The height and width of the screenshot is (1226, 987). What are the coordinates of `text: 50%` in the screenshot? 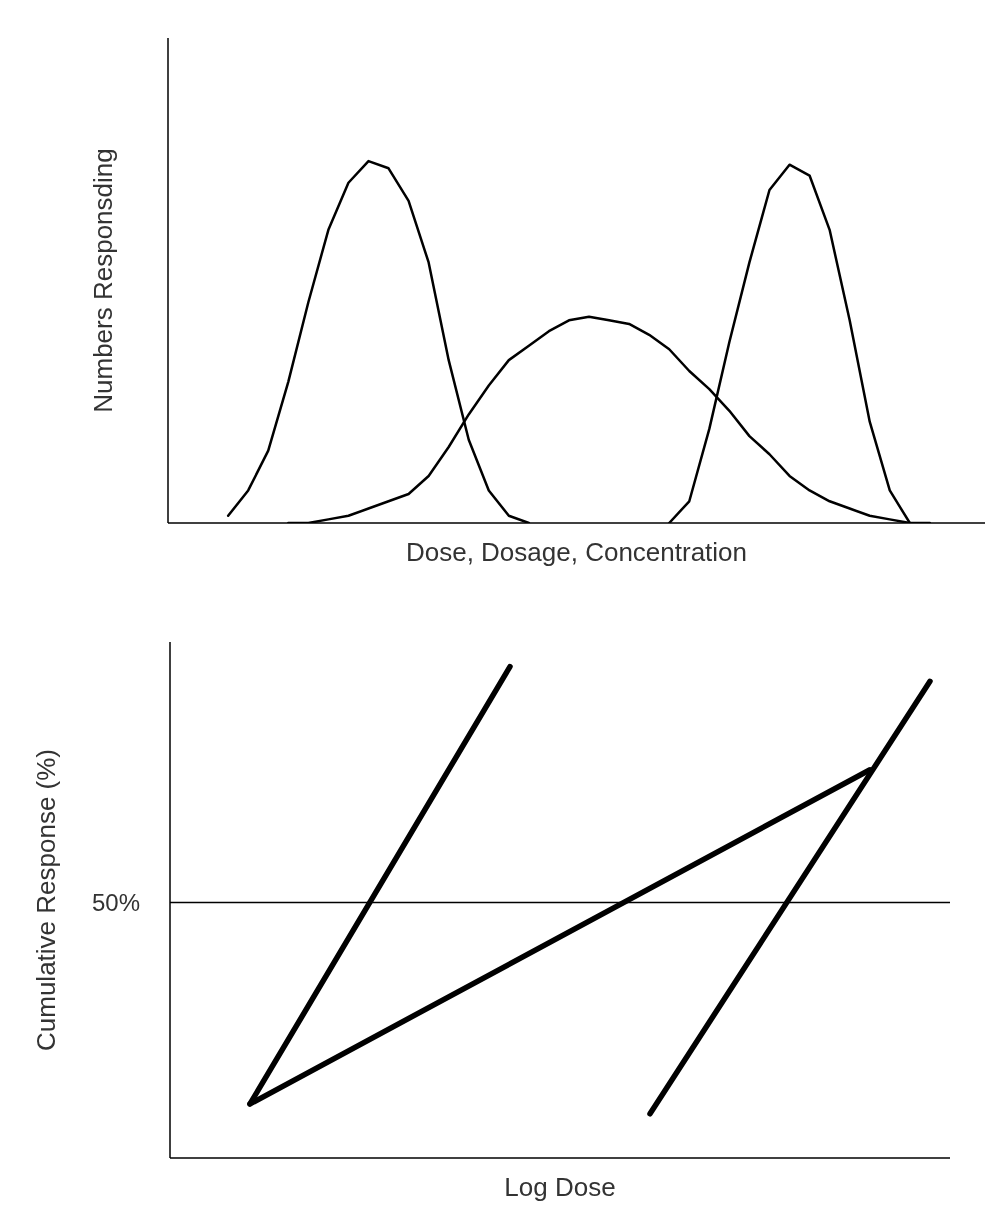 It's located at (115, 902).